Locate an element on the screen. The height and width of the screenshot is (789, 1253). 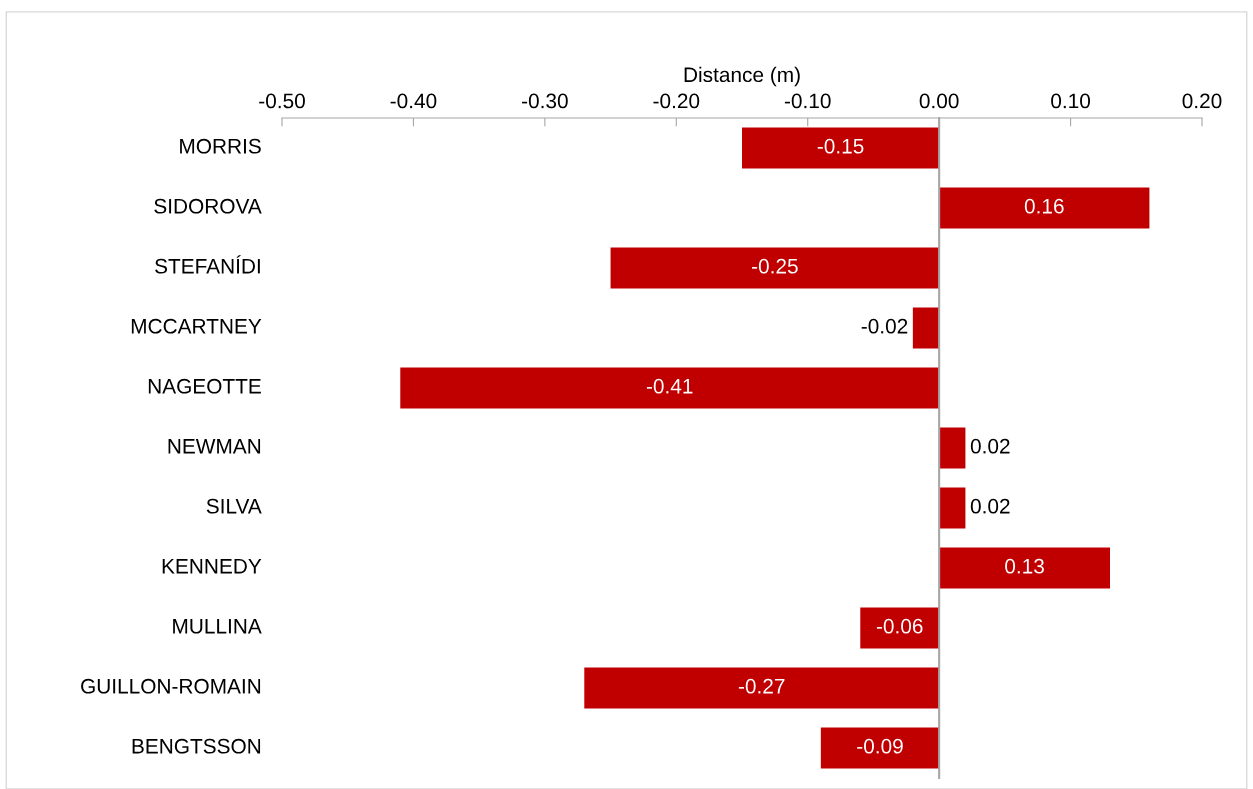
x-tick-label: 0.20 is located at coordinates (1202, 101).